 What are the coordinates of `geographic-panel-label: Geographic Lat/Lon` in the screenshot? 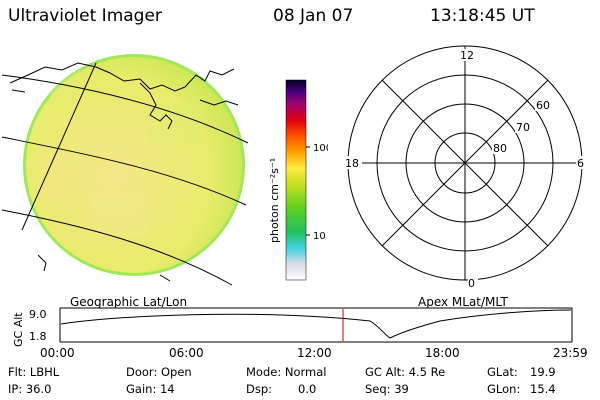 It's located at (129, 302).